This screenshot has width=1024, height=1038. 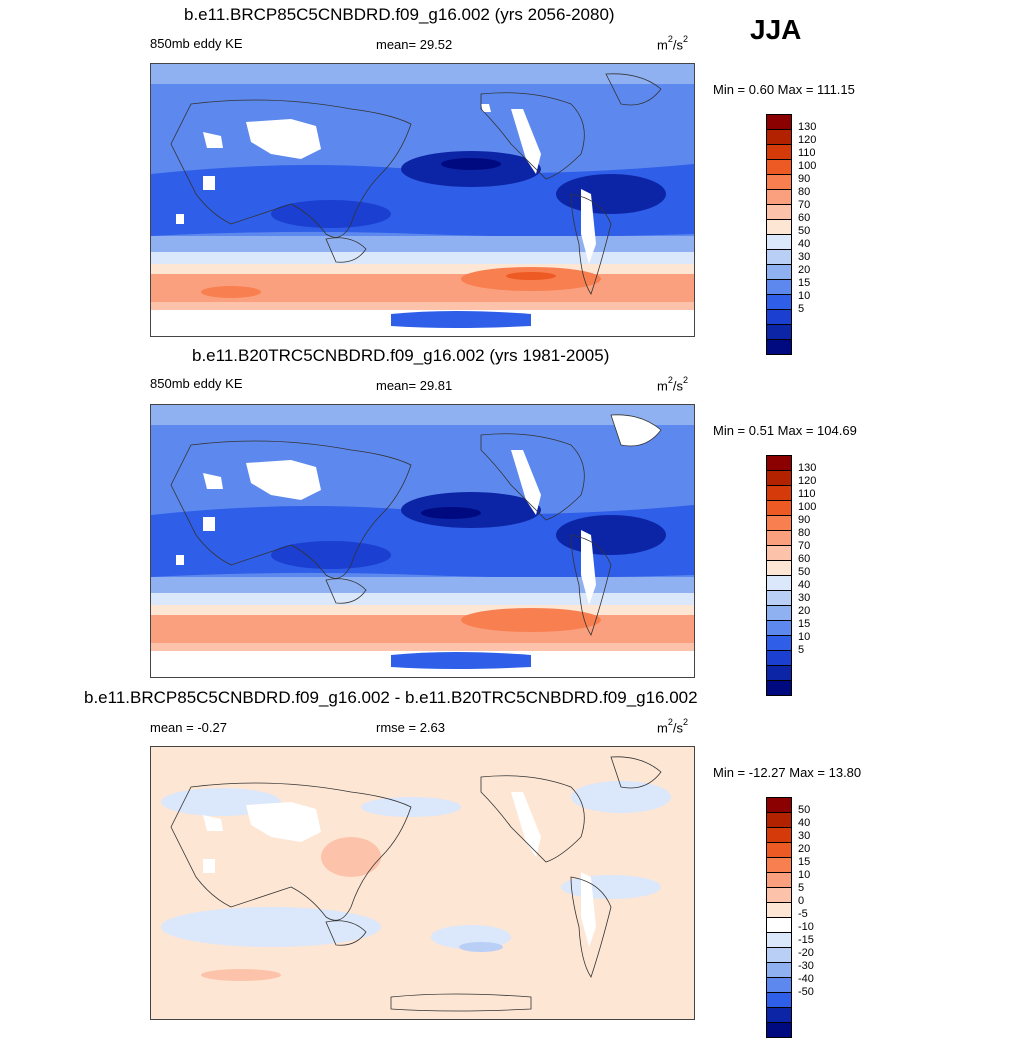 What do you see at coordinates (414, 385) in the screenshot?
I see `panel2-mean-label: mean= 29.81` at bounding box center [414, 385].